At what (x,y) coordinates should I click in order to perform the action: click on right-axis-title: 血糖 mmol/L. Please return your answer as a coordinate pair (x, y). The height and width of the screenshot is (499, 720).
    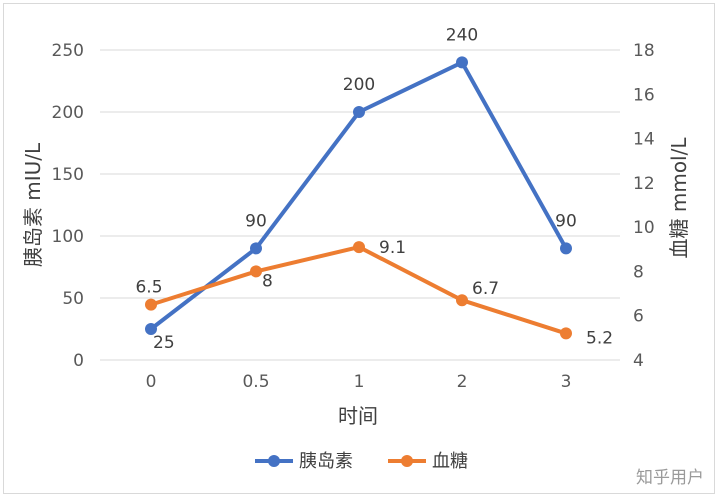
    Looking at the image, I should click on (679, 198).